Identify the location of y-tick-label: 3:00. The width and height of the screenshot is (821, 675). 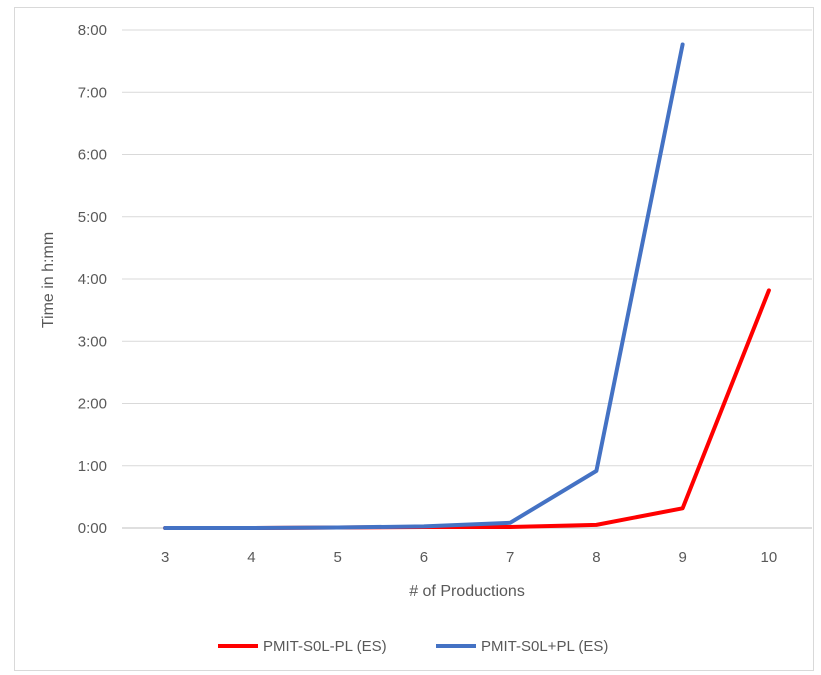
(92, 341).